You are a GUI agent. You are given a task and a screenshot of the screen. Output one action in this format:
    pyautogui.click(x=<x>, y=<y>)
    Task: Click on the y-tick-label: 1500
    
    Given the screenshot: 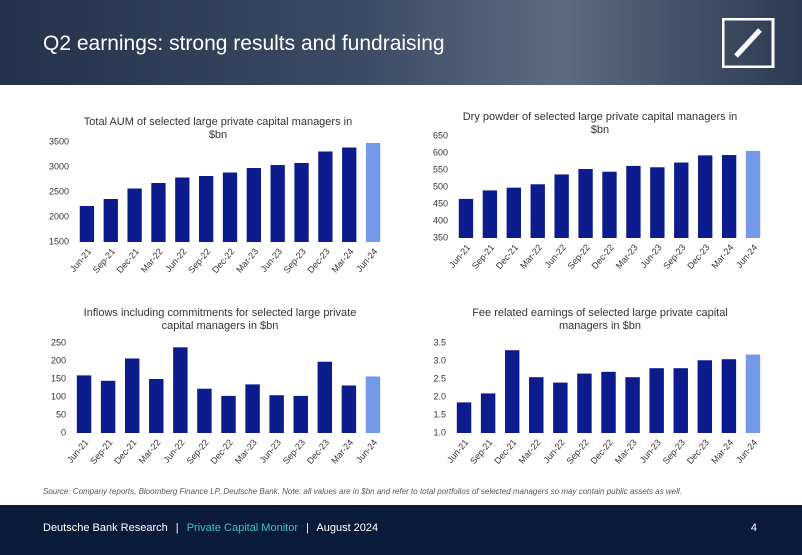 What is the action you would take?
    pyautogui.click(x=59, y=241)
    